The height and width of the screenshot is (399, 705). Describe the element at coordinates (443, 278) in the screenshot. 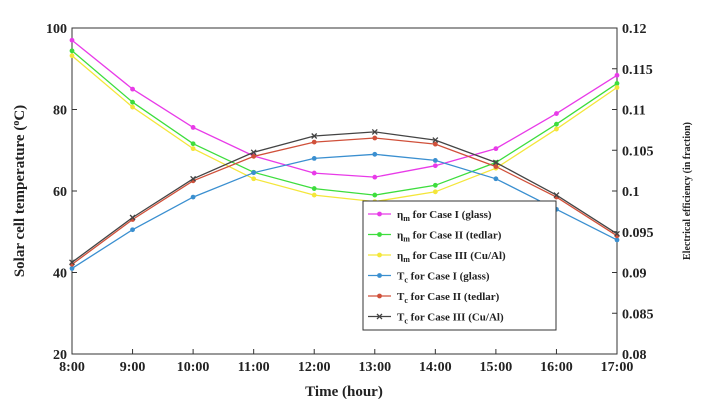

I see `legend-label: Tc for Case I (glass)` at that location.